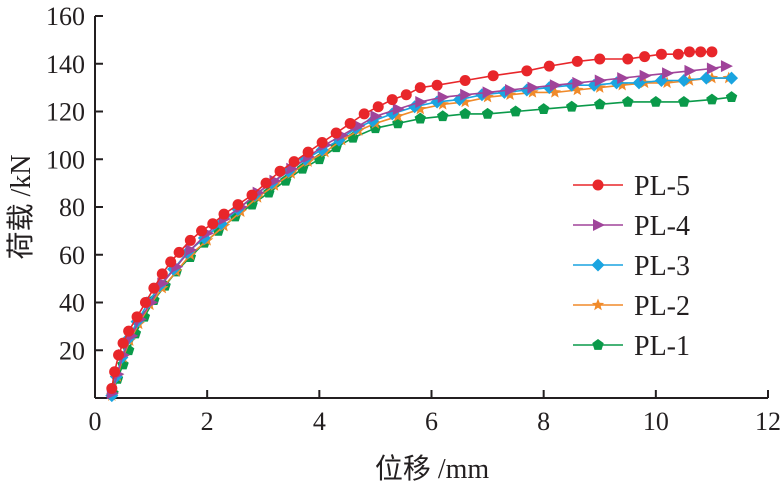  What do you see at coordinates (662, 346) in the screenshot?
I see `legend-label: PL-1` at bounding box center [662, 346].